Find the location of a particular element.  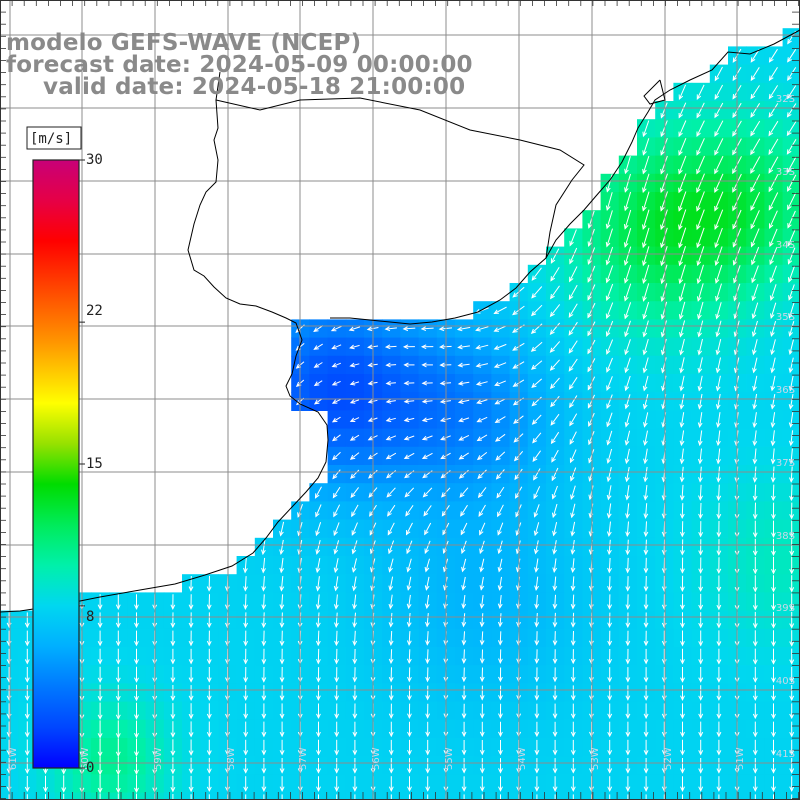

lon-label: 60W is located at coordinates (85, 758).